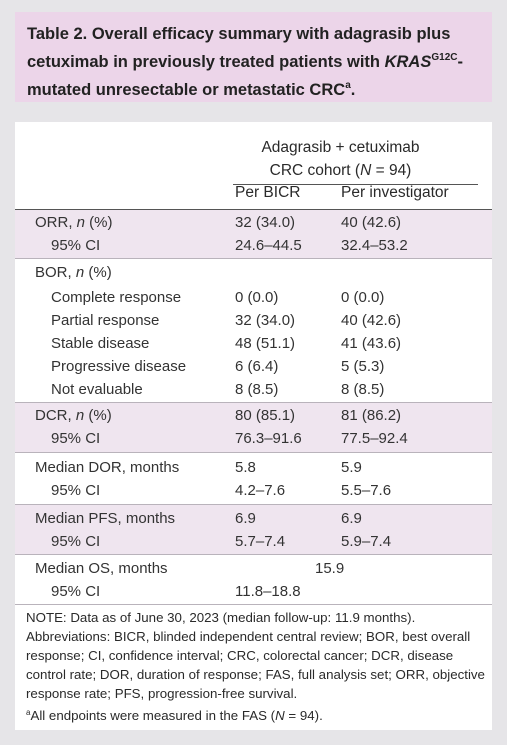 This screenshot has width=507, height=745. I want to click on cell-bicr: 5.7–7.4, so click(260, 541).